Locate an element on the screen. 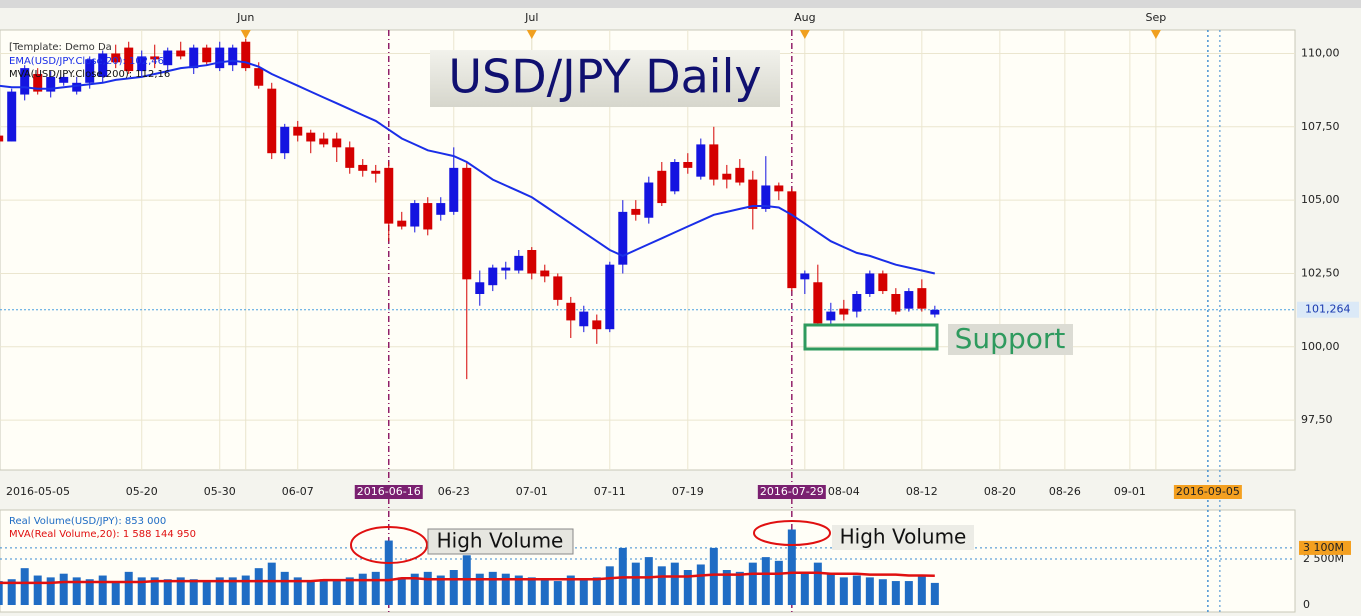  y-tick-label: 97,50 is located at coordinates (1317, 419).